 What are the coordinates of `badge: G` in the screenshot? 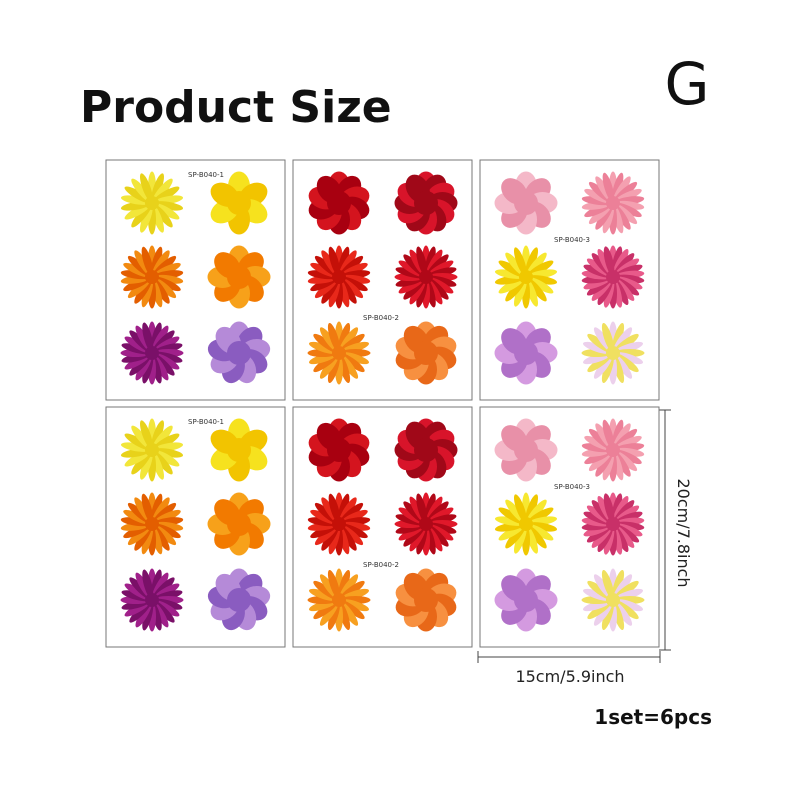 It's located at (687, 84).